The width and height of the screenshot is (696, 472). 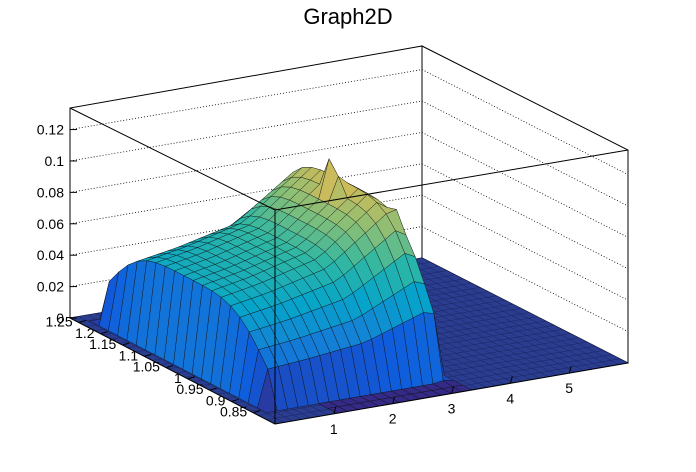 I want to click on surface-cell, so click(x=267, y=391).